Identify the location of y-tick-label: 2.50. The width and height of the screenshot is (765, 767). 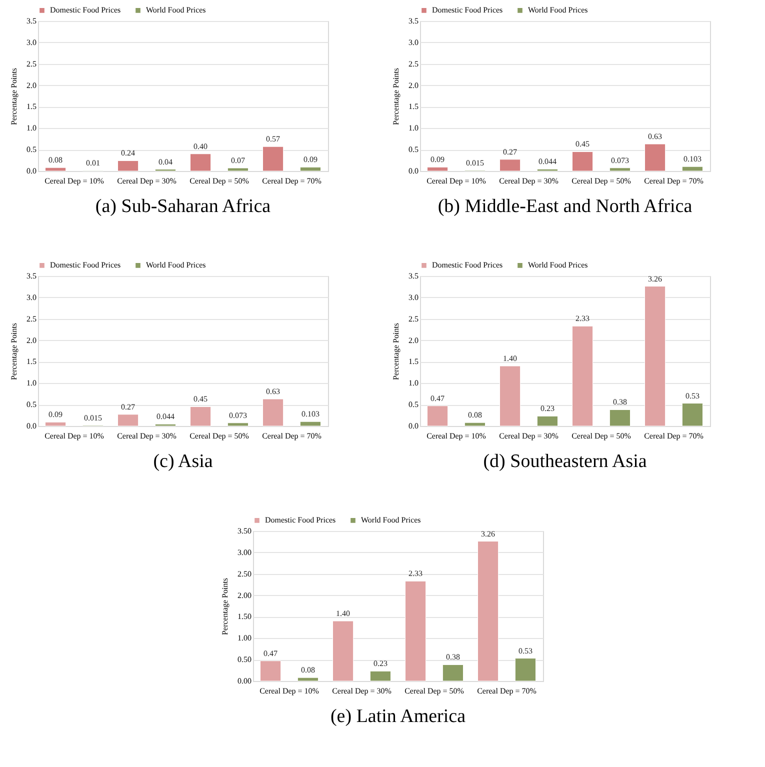
(245, 573).